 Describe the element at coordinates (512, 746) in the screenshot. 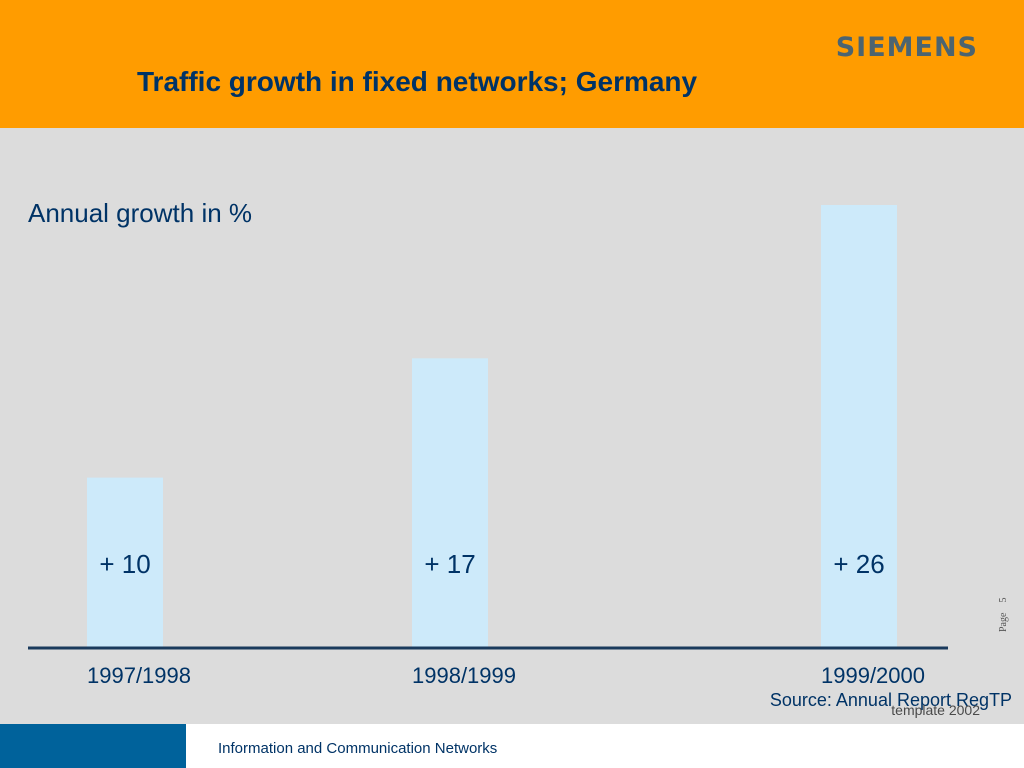

I see `footer-bar: Information and Communication Networks` at that location.